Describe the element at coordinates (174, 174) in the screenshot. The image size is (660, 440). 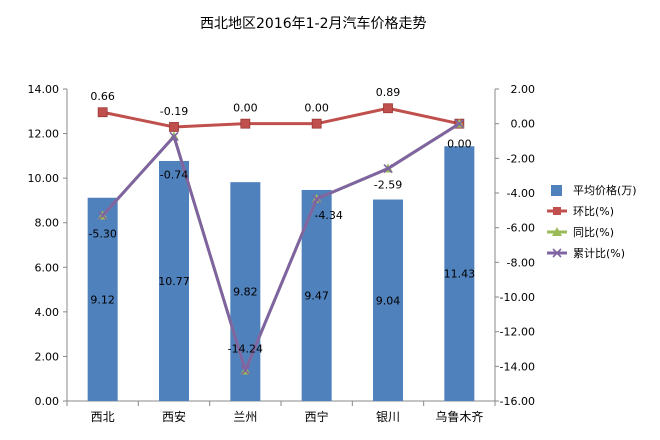
I see `line-value-label: -0.74` at that location.